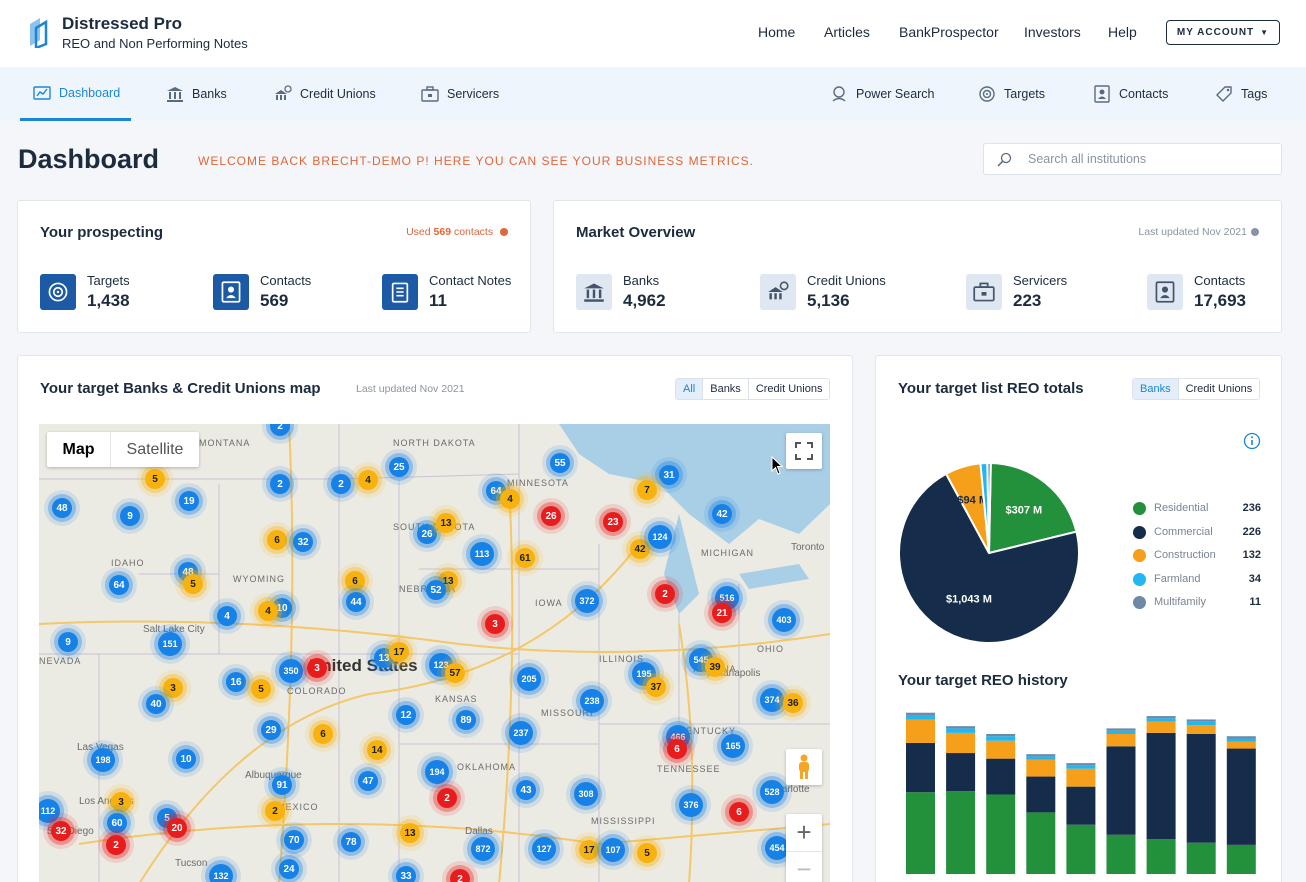 This screenshot has height=882, width=1306. Describe the element at coordinates (294, 840) in the screenshot. I see `marker-cluster: 70` at that location.